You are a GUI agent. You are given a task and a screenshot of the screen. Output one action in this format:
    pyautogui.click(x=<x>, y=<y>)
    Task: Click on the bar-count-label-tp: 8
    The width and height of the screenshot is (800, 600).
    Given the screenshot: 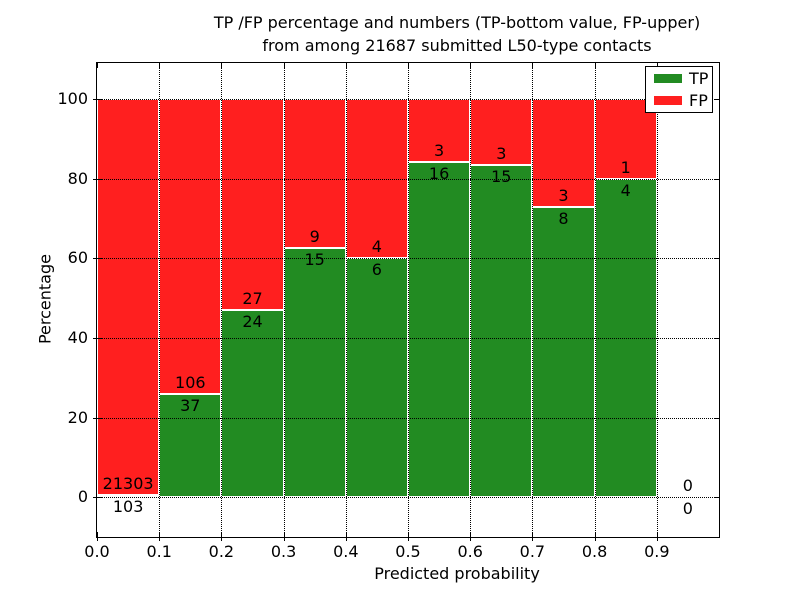 What is the action you would take?
    pyautogui.click(x=563, y=219)
    